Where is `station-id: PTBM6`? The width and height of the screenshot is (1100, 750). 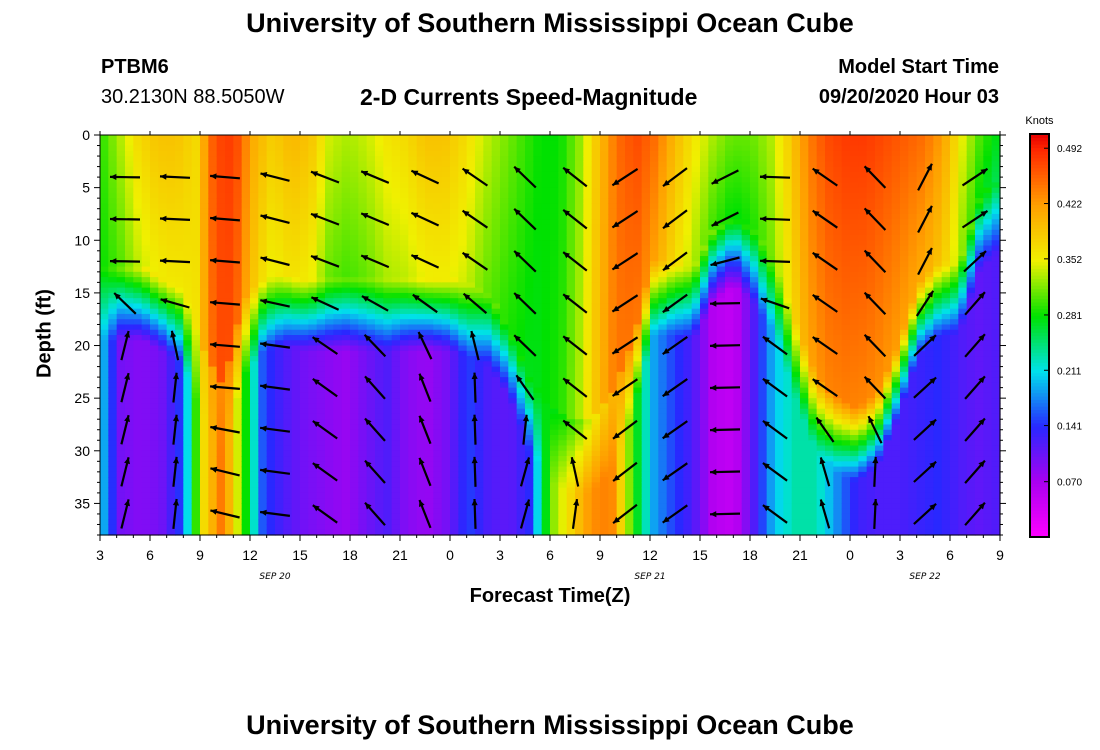
station-id: PTBM6 is located at coordinates (135, 67).